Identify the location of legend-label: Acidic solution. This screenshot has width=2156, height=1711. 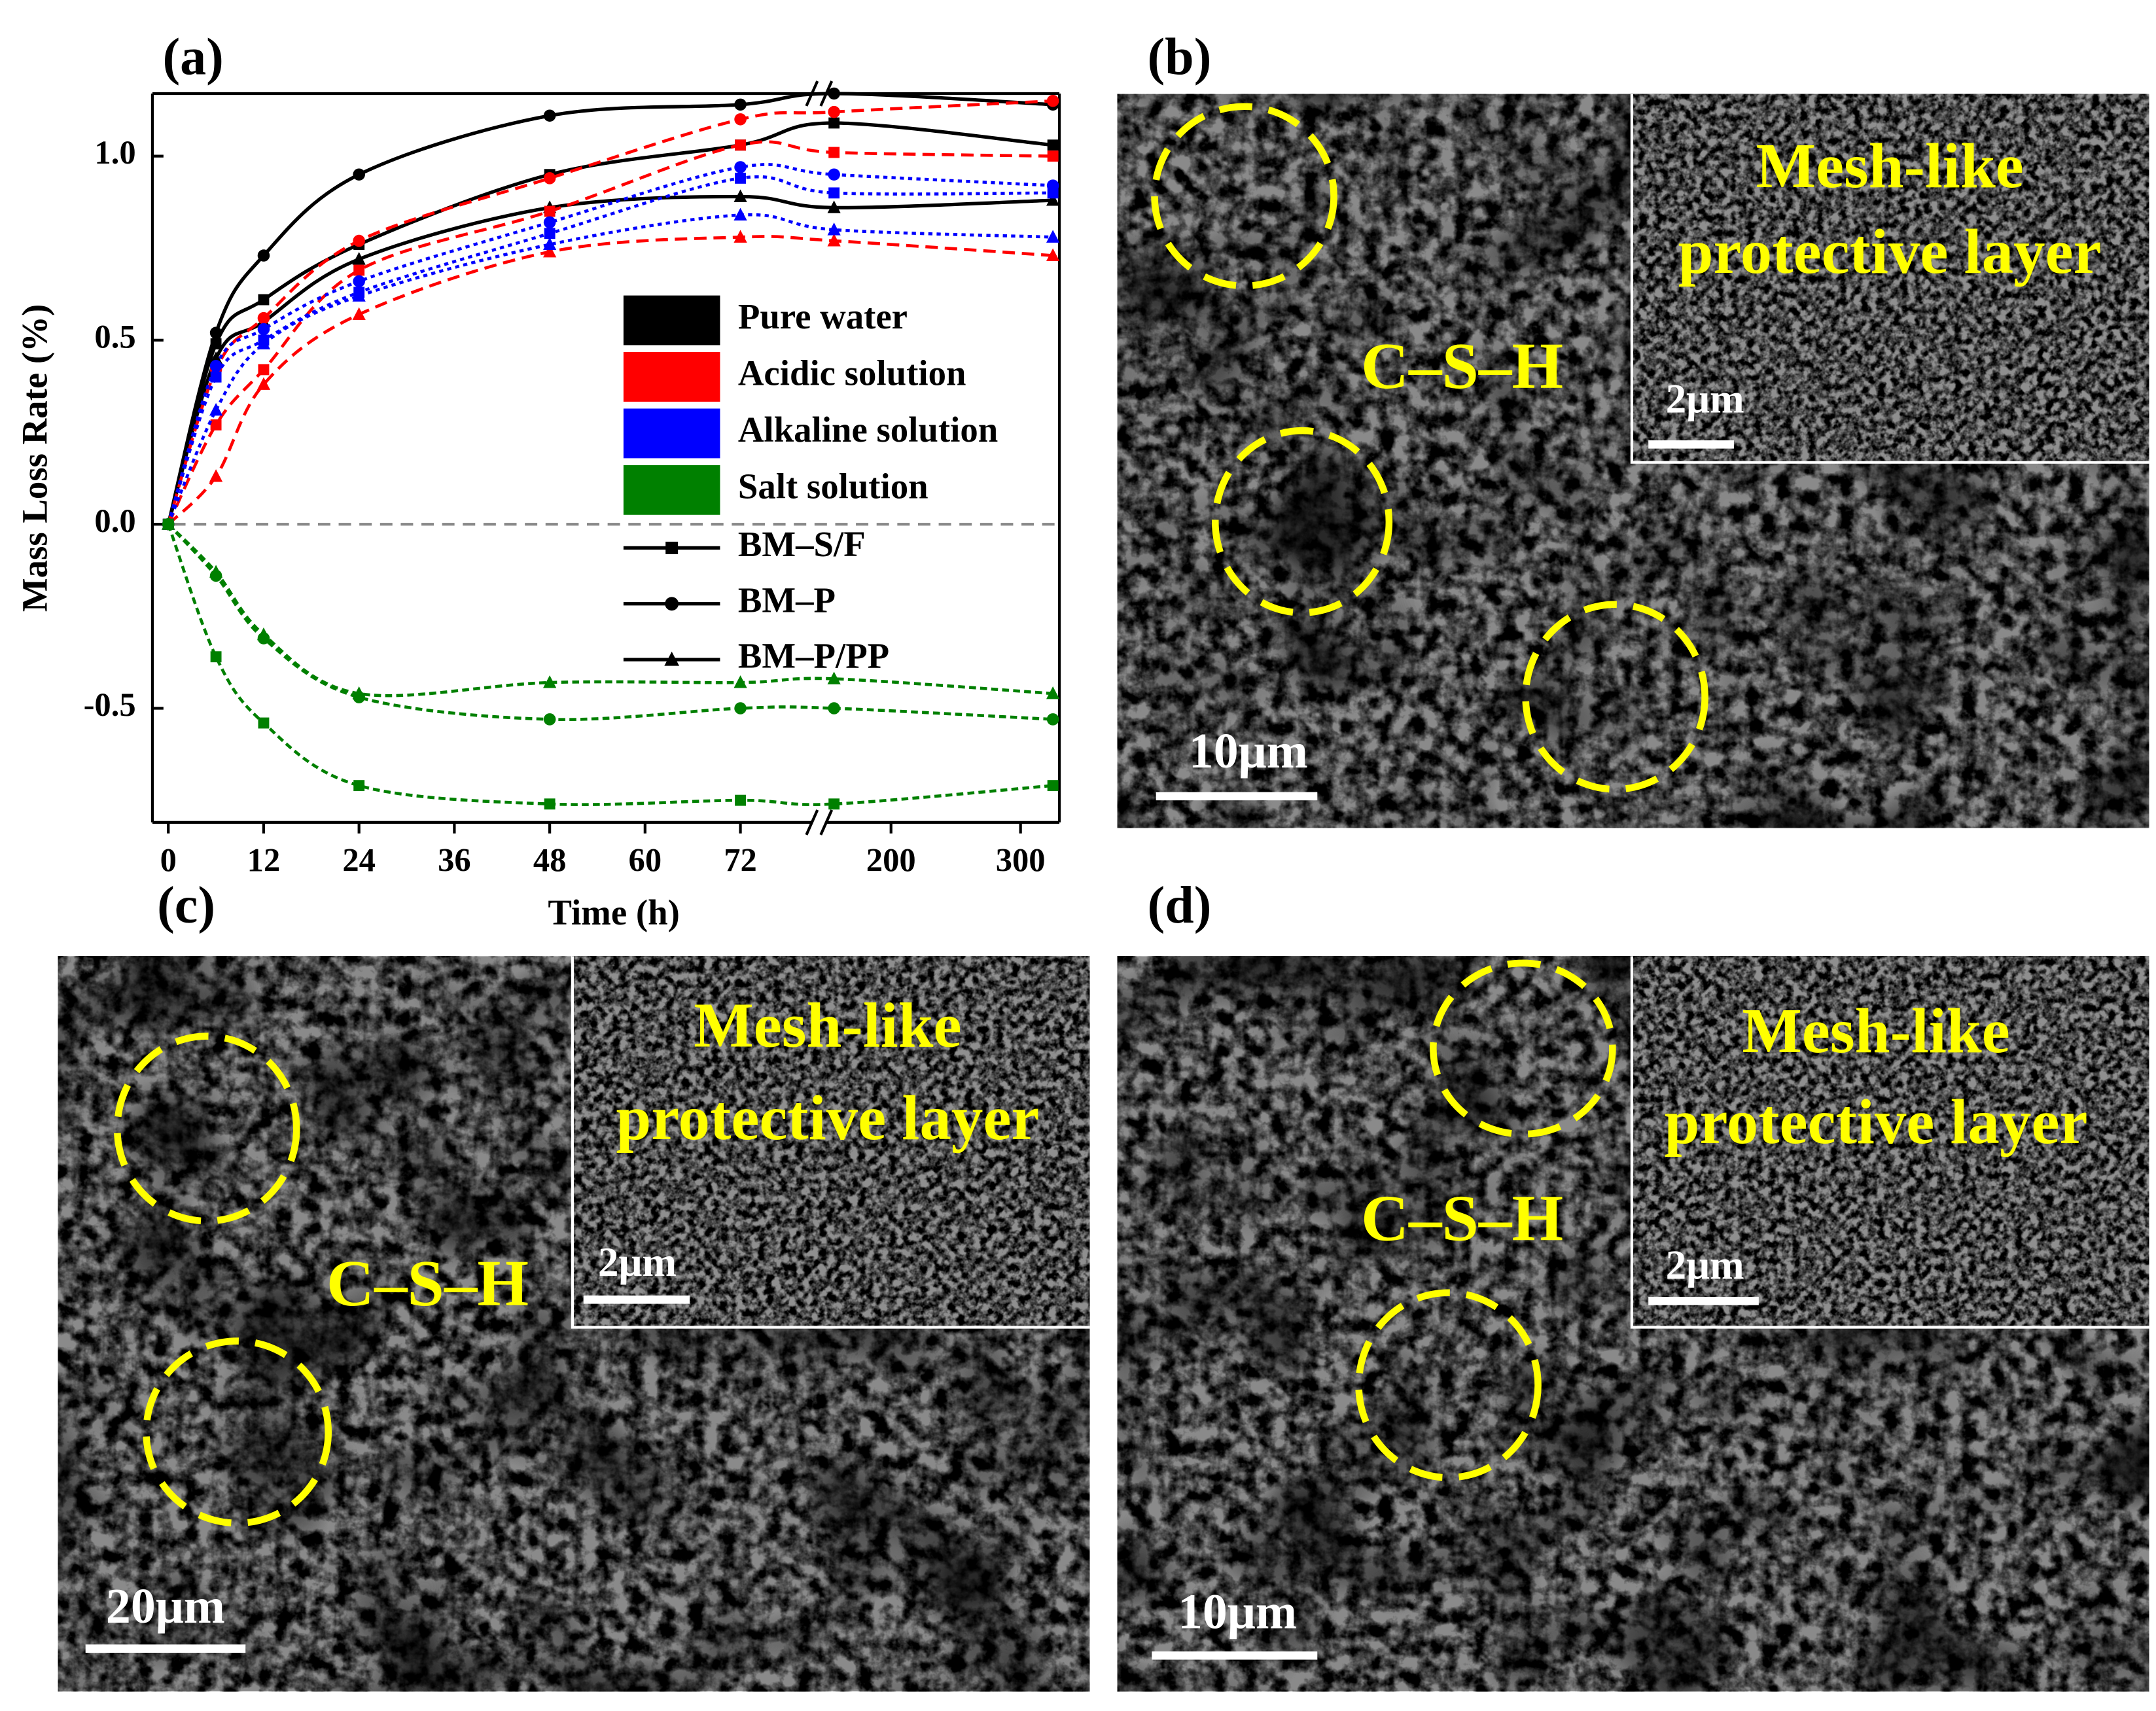
(852, 373).